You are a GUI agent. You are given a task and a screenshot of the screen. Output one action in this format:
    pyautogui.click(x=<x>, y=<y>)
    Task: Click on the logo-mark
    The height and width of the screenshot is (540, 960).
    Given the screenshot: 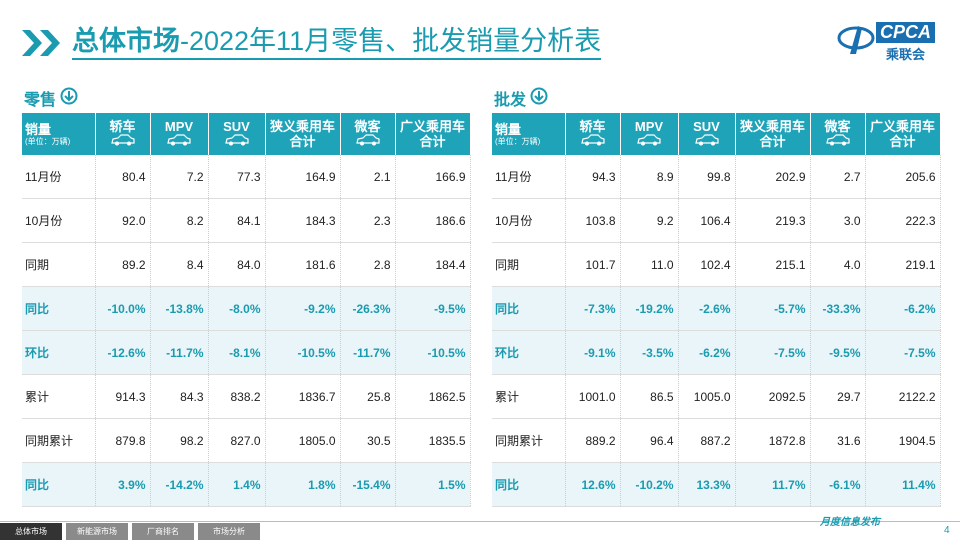 What is the action you would take?
    pyautogui.click(x=856, y=40)
    